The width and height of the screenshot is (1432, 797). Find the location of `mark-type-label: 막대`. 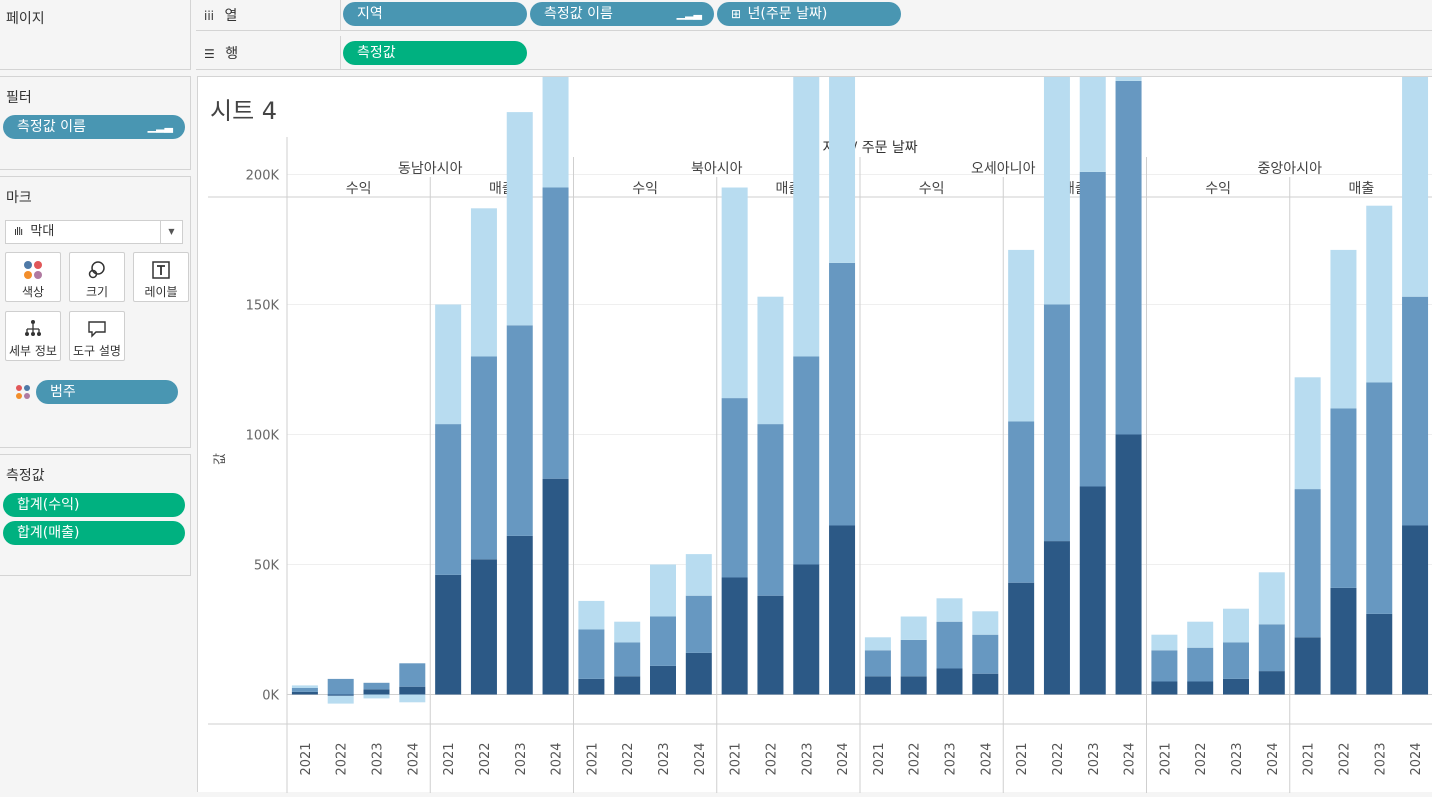

mark-type-label: 막대 is located at coordinates (42, 231).